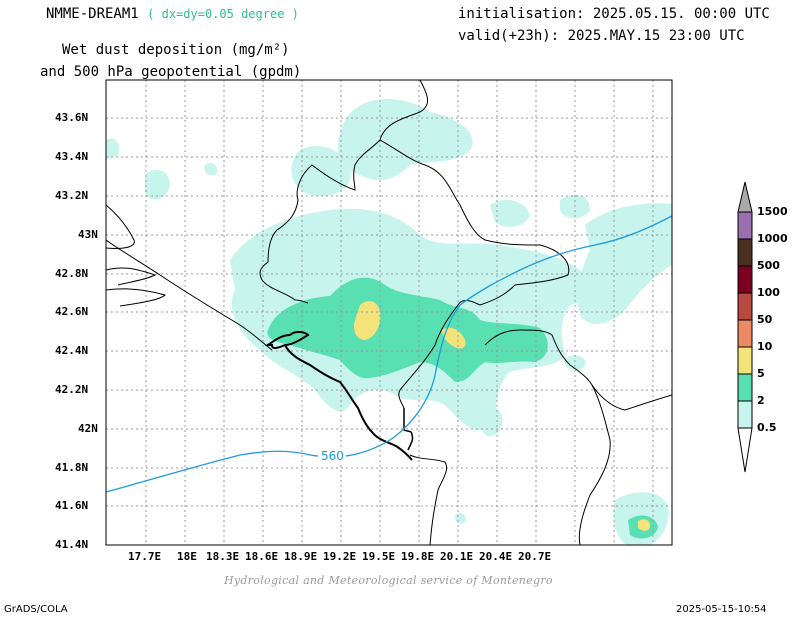 The width and height of the screenshot is (800, 618). What do you see at coordinates (418, 556) in the screenshot?
I see `x-tick-label: 19.8E` at bounding box center [418, 556].